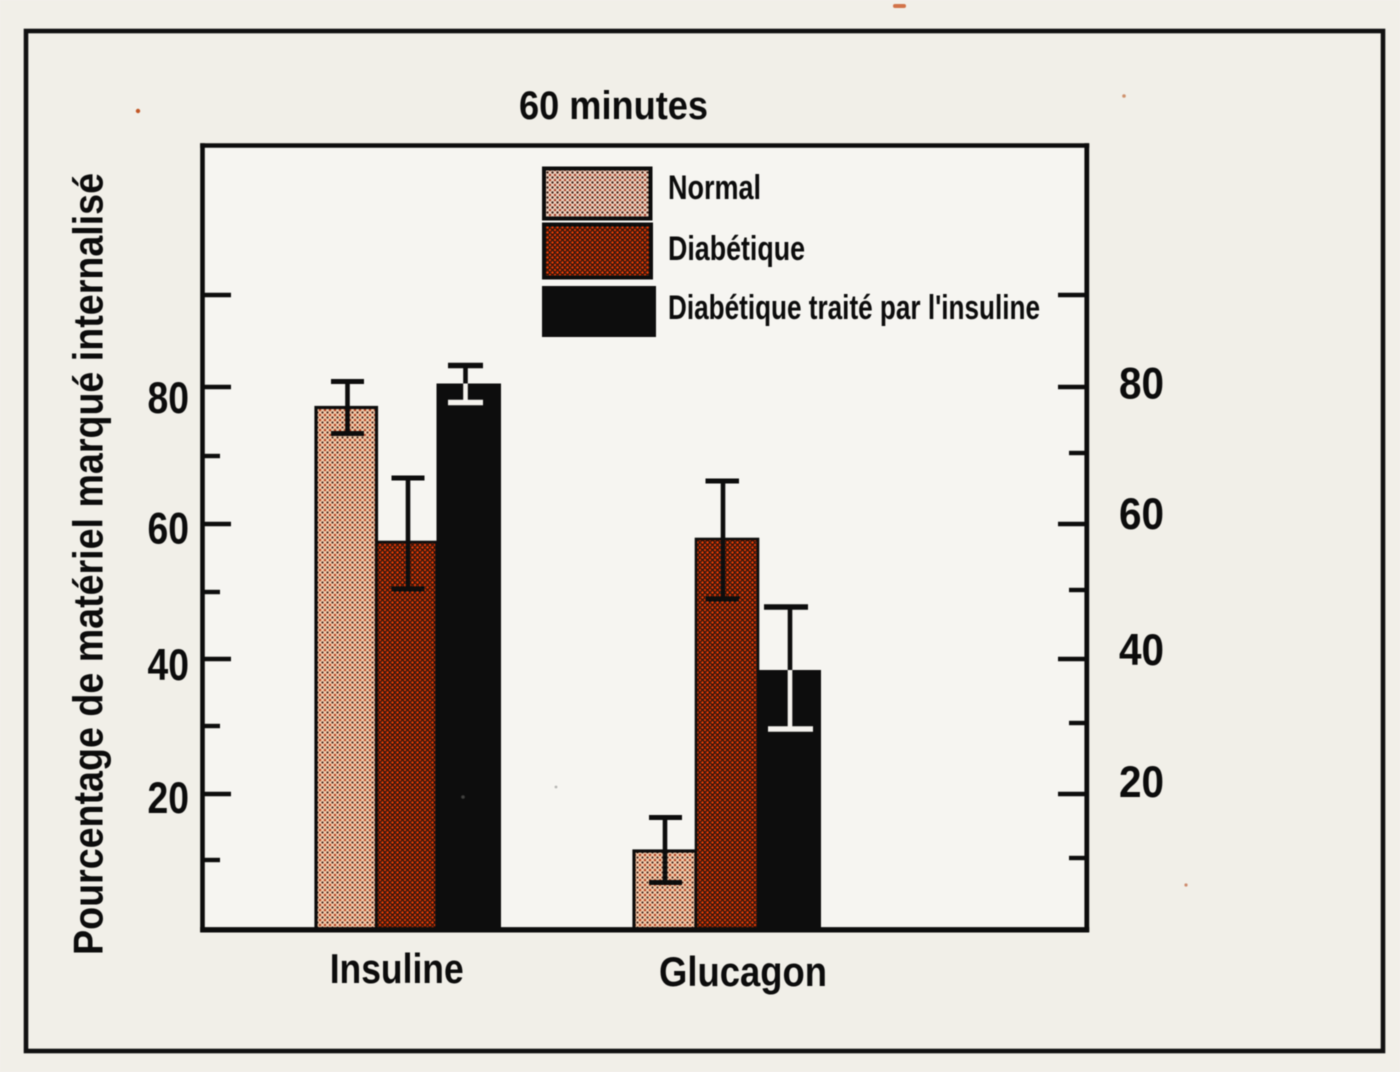  What do you see at coordinates (854, 308) in the screenshot?
I see `svg-text:Diabétique traité par l'insuli: Diabétique traité par l'insuline` at bounding box center [854, 308].